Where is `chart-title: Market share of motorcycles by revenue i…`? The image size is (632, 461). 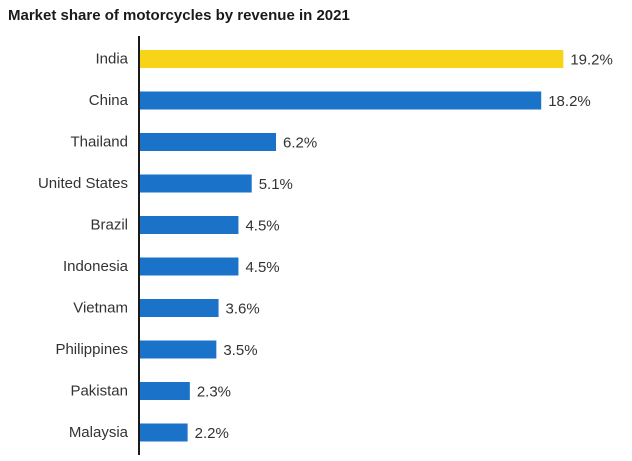 chart-title: Market share of motorcycles by revenue i… is located at coordinates (179, 15).